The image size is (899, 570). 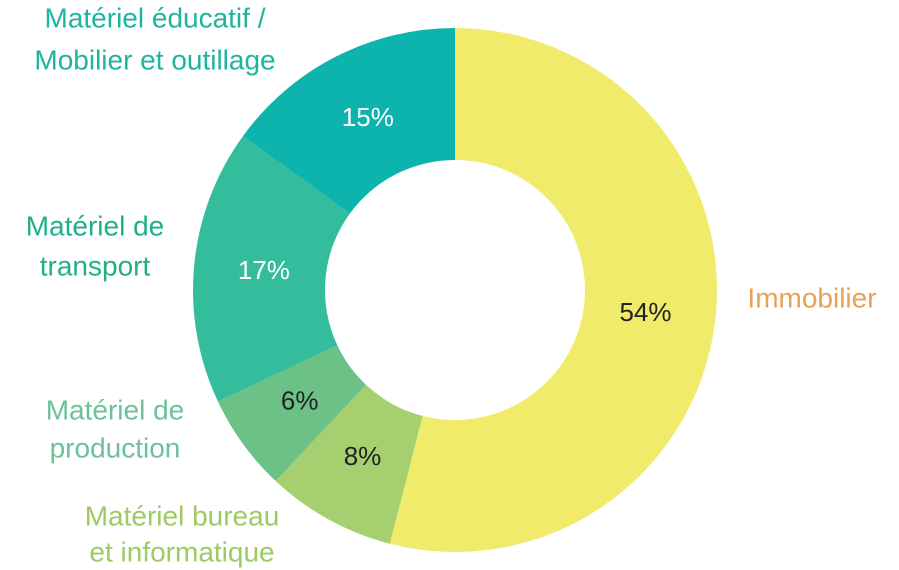 I want to click on value-label: 17%, so click(x=264, y=270).